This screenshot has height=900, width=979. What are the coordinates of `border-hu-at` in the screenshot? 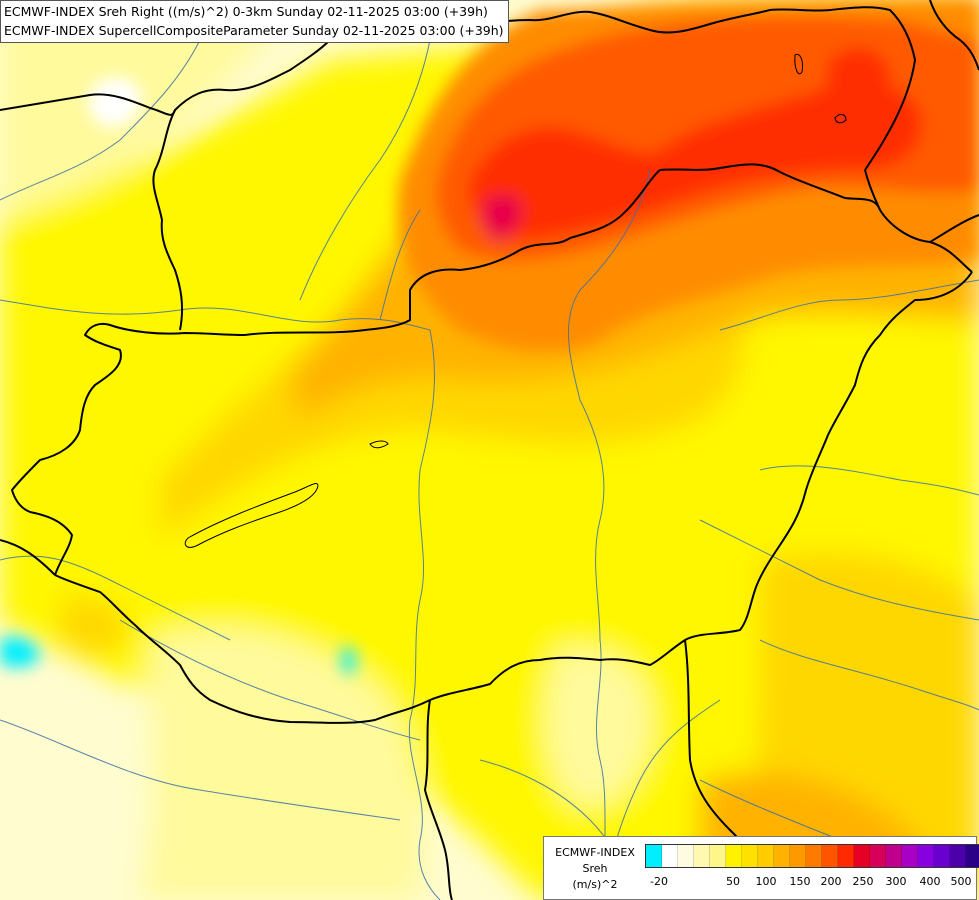 It's located at (128, 449).